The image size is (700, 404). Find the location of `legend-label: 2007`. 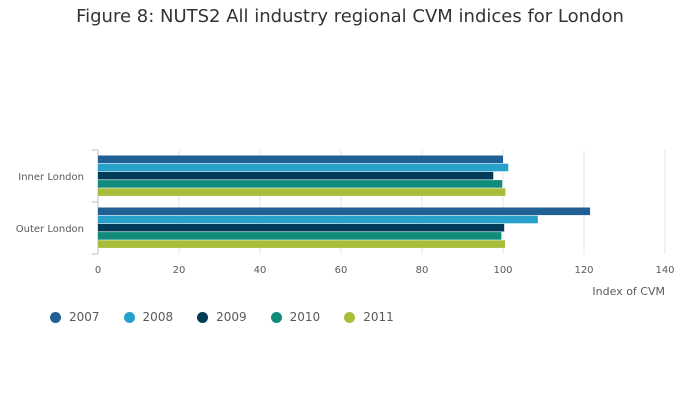

legend-label: 2007 is located at coordinates (84, 317).